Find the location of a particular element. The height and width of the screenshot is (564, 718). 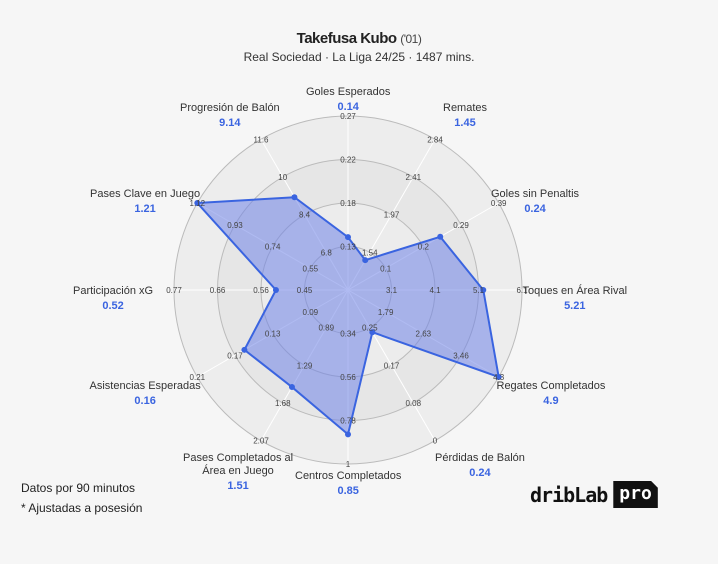

svg-text: 8.4 is located at coordinates (305, 215).